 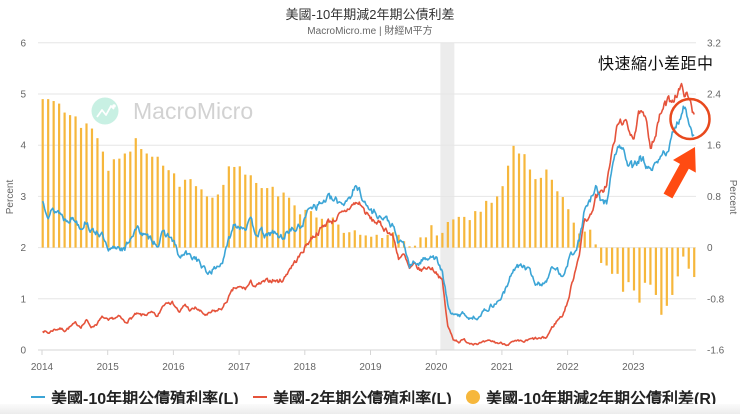 I want to click on macromicro-logo-icon, so click(x=105, y=111).